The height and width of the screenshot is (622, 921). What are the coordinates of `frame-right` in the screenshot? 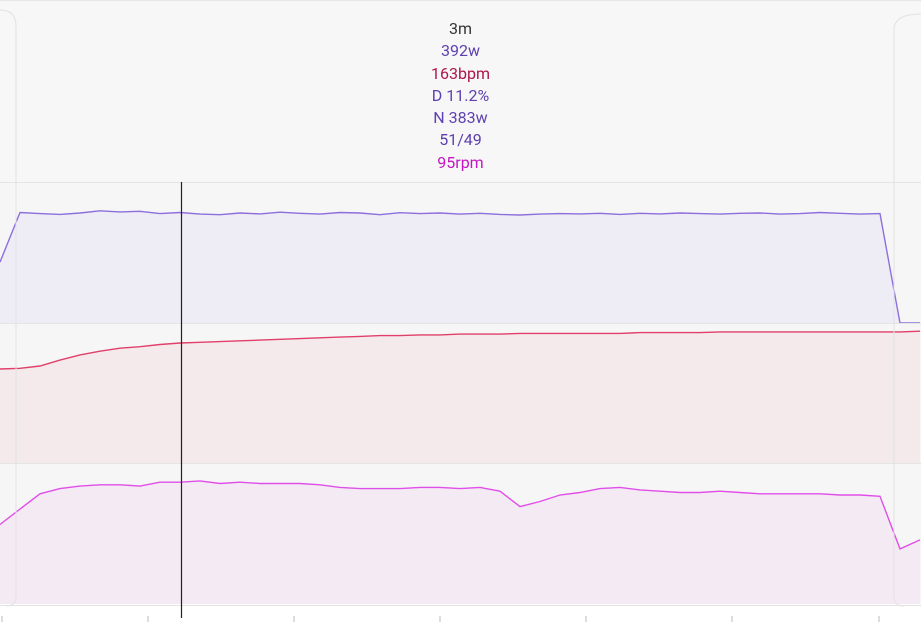 It's located at (907, 310).